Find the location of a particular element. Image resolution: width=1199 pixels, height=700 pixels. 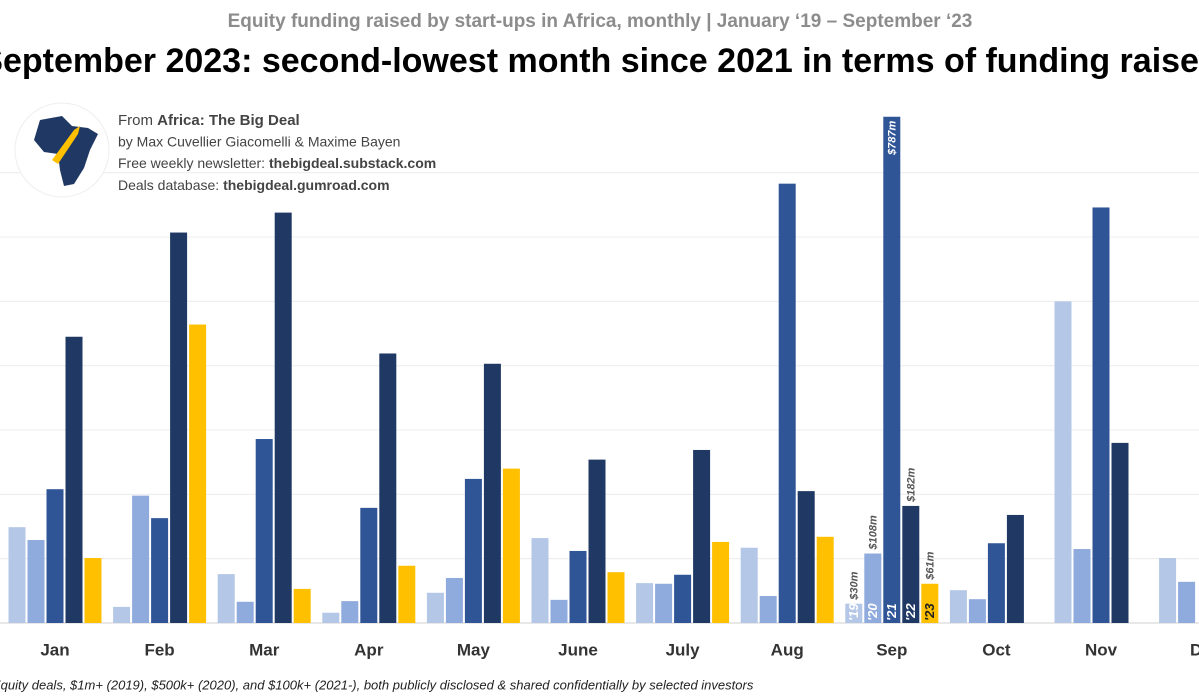

credit-line: From Africa: The Big Deal is located at coordinates (209, 120).